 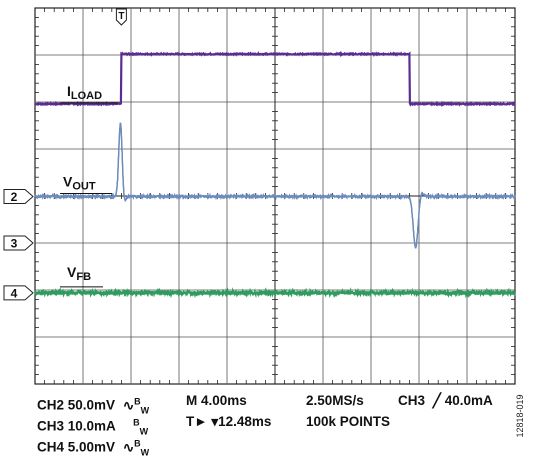 I want to click on sample-rate: 2.50MS/s, so click(x=335, y=400).